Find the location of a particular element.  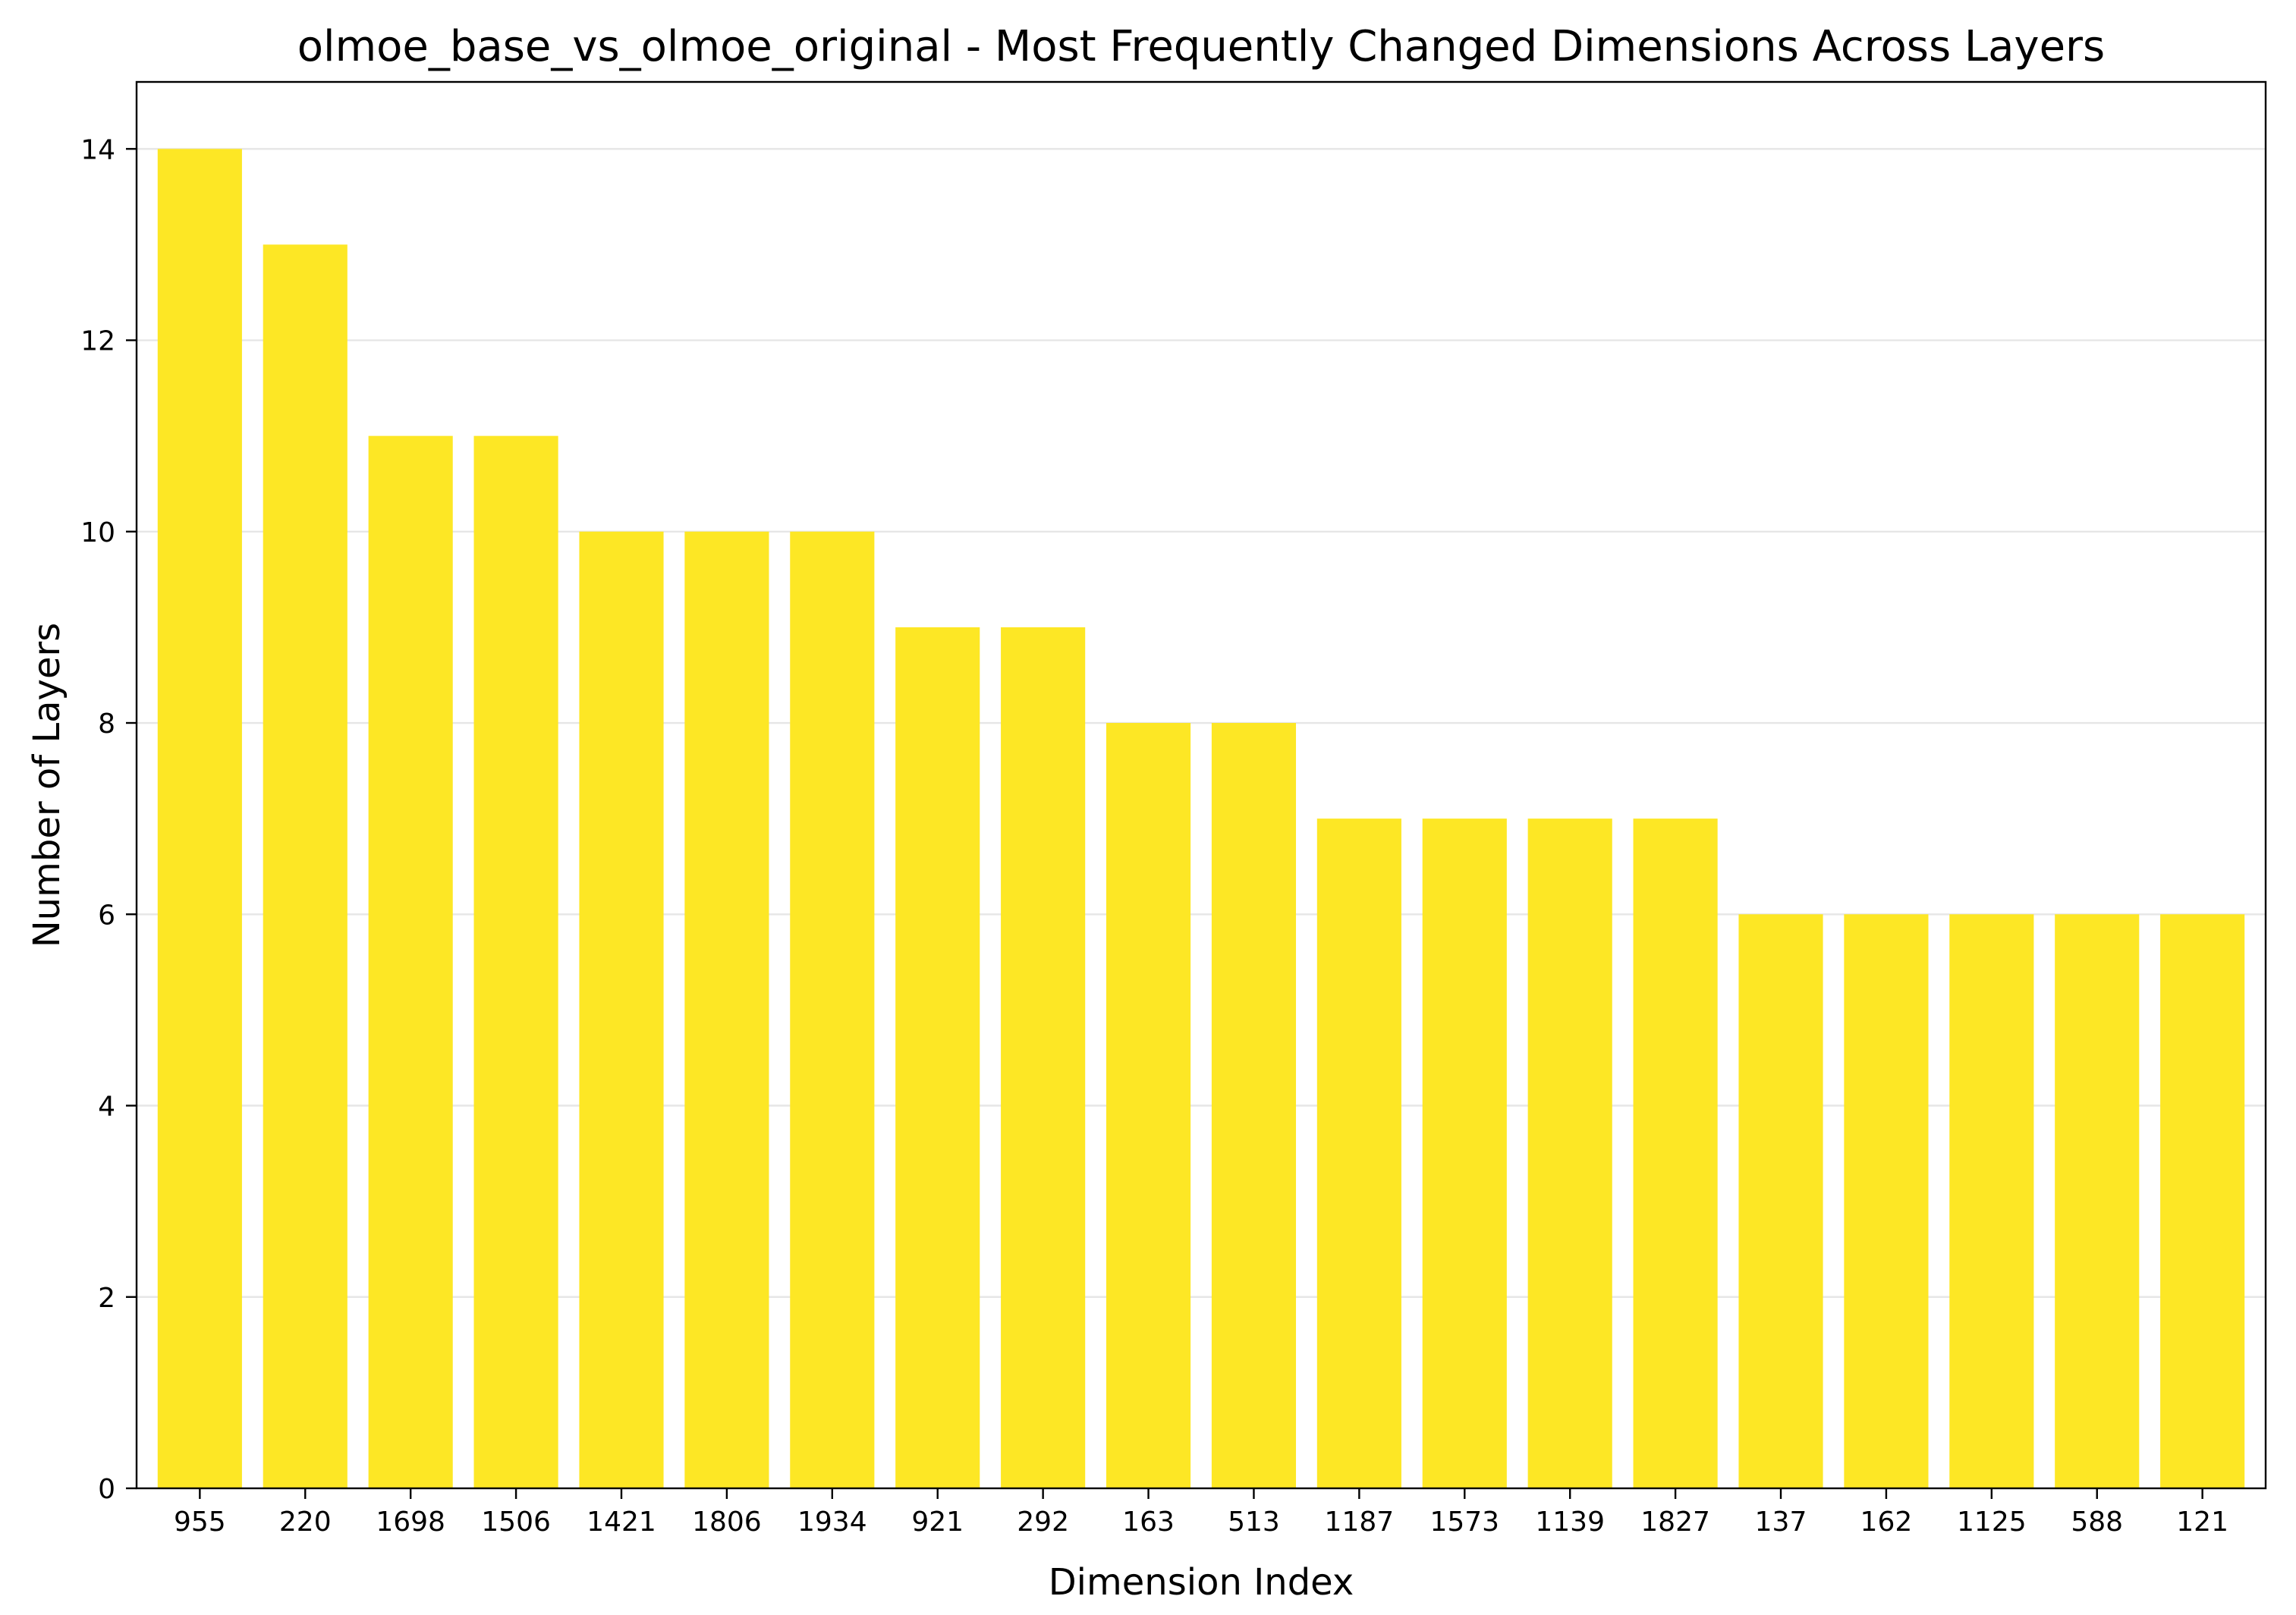

x-tick-label: 1573 is located at coordinates (1464, 1522).